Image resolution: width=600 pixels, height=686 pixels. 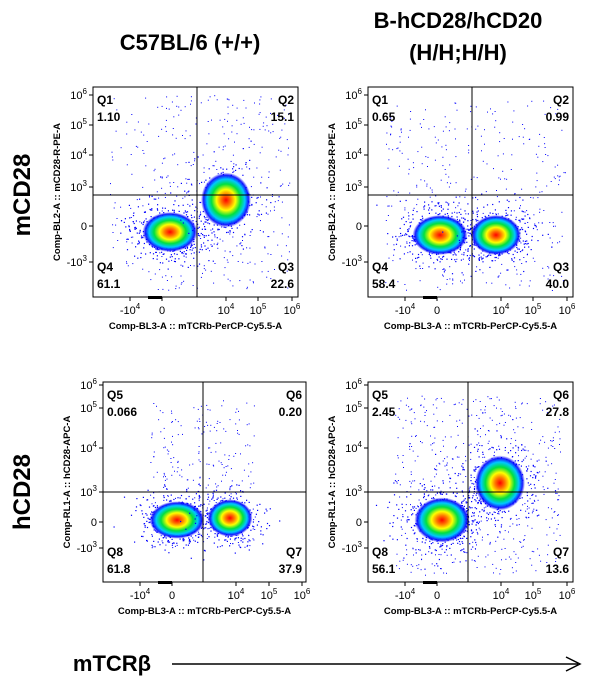 What do you see at coordinates (291, 412) in the screenshot?
I see `quadrant-value-q6: 0.20` at bounding box center [291, 412].